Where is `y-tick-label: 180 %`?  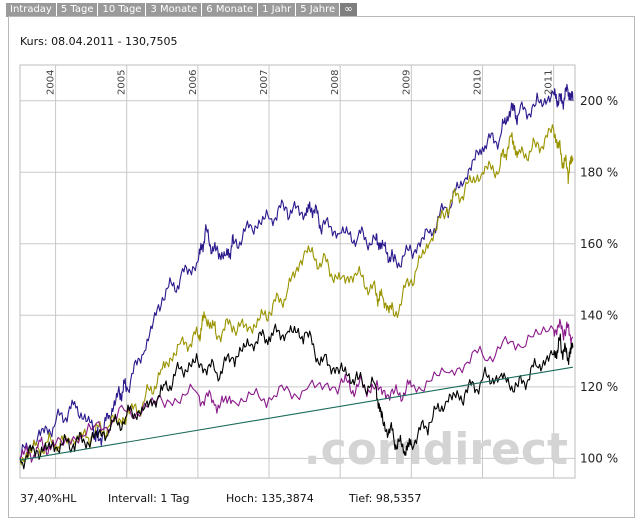 y-tick-label: 180 % is located at coordinates (599, 172).